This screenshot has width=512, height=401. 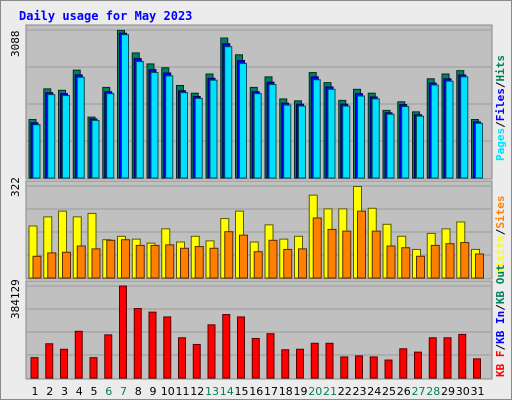 I want to click on day-label: 9, so click(x=153, y=391).